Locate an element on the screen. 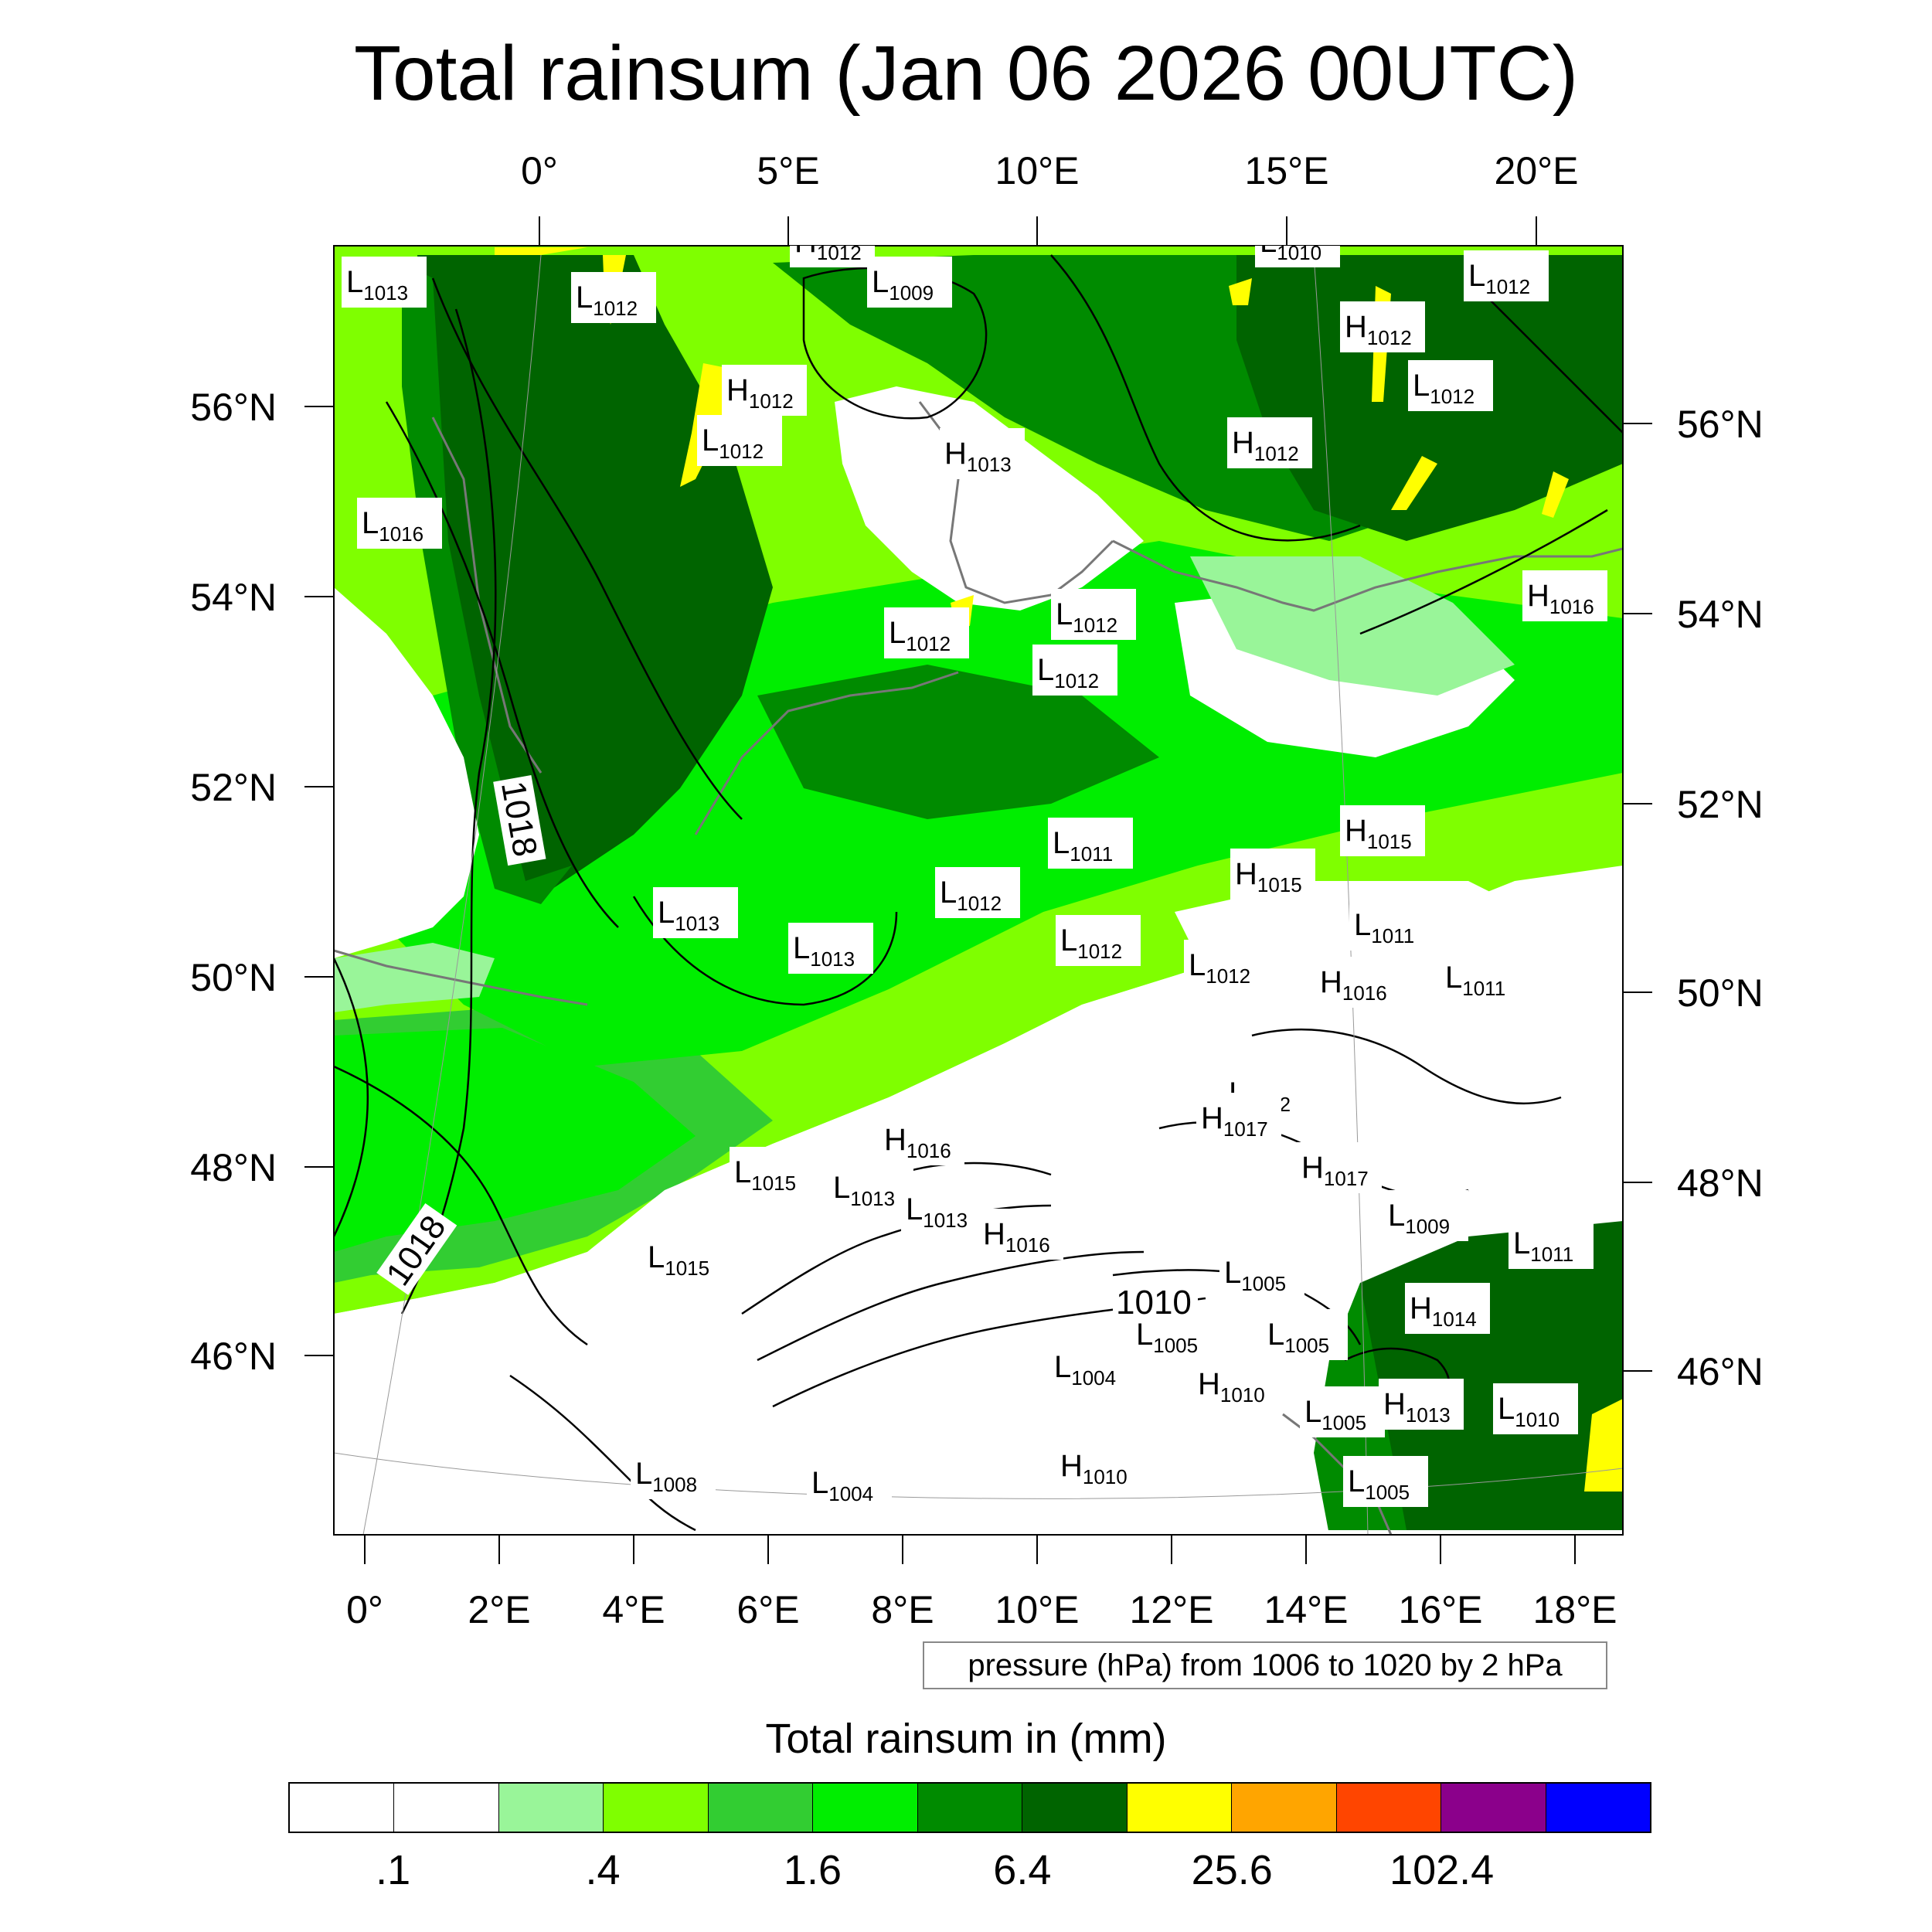 The image size is (1932, 1932). colorbar-tick-label: .1 is located at coordinates (394, 1870).